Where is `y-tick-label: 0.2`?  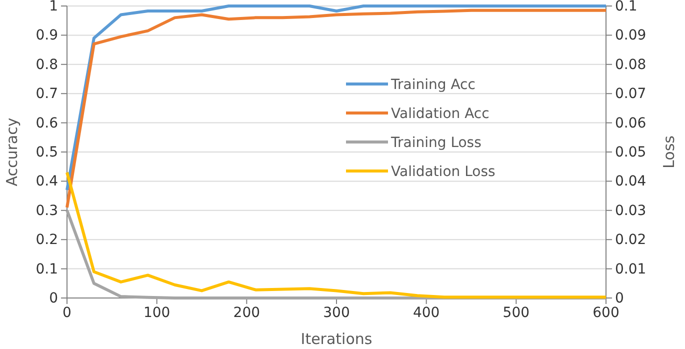 y-tick-label: 0.2 is located at coordinates (47, 240).